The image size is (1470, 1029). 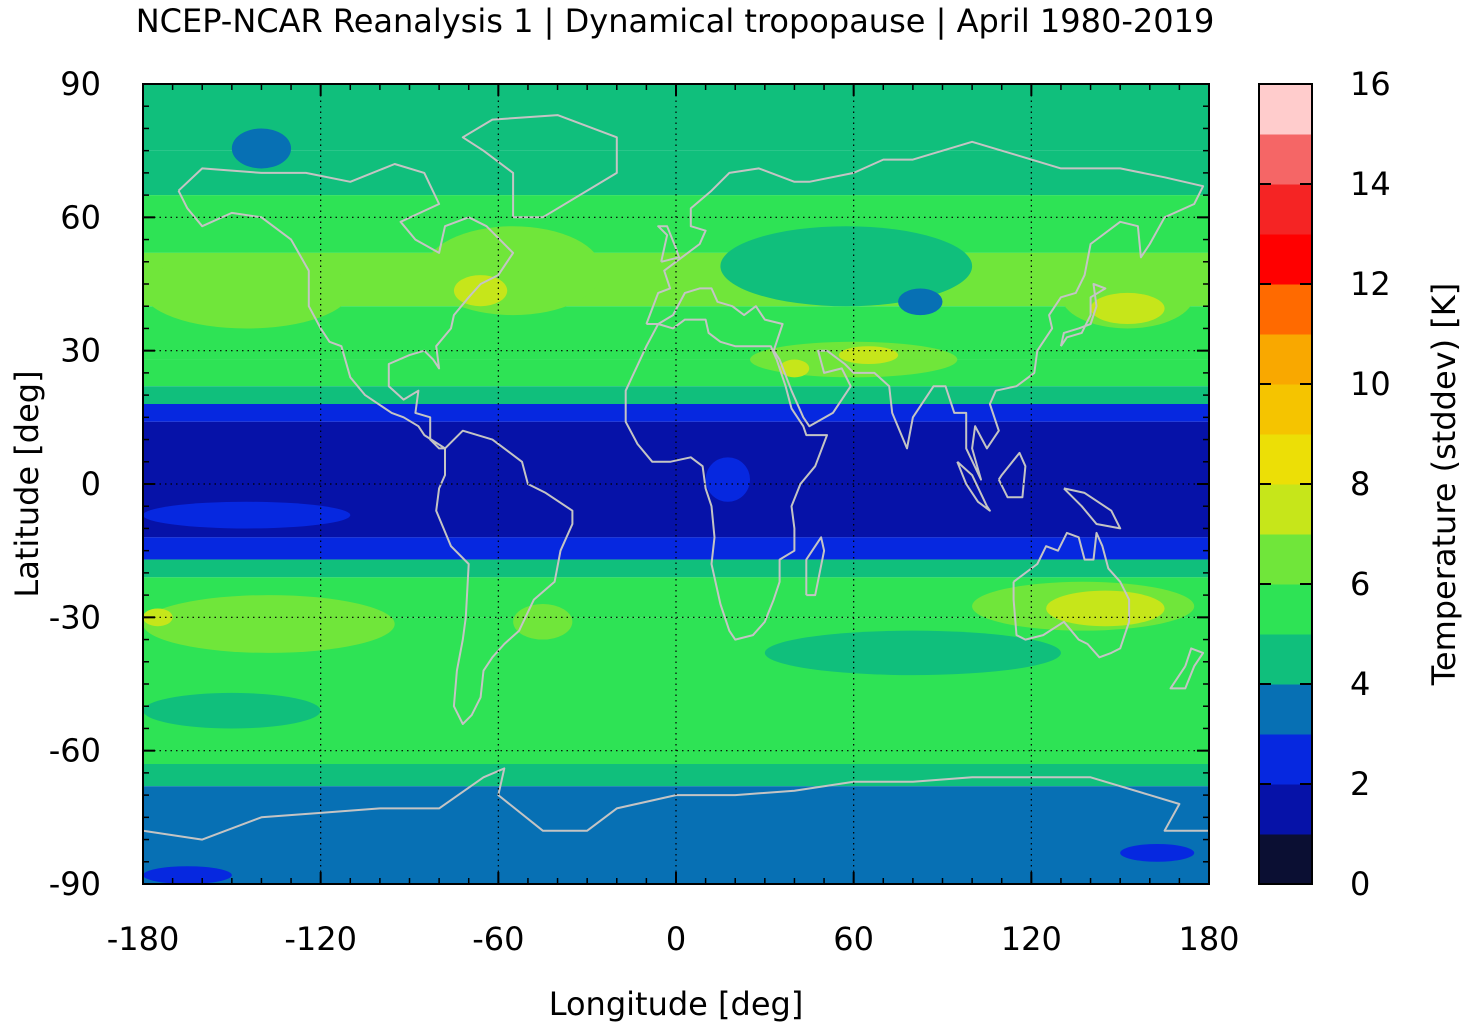 I want to click on x-tick-label: 0, so click(x=676, y=939).